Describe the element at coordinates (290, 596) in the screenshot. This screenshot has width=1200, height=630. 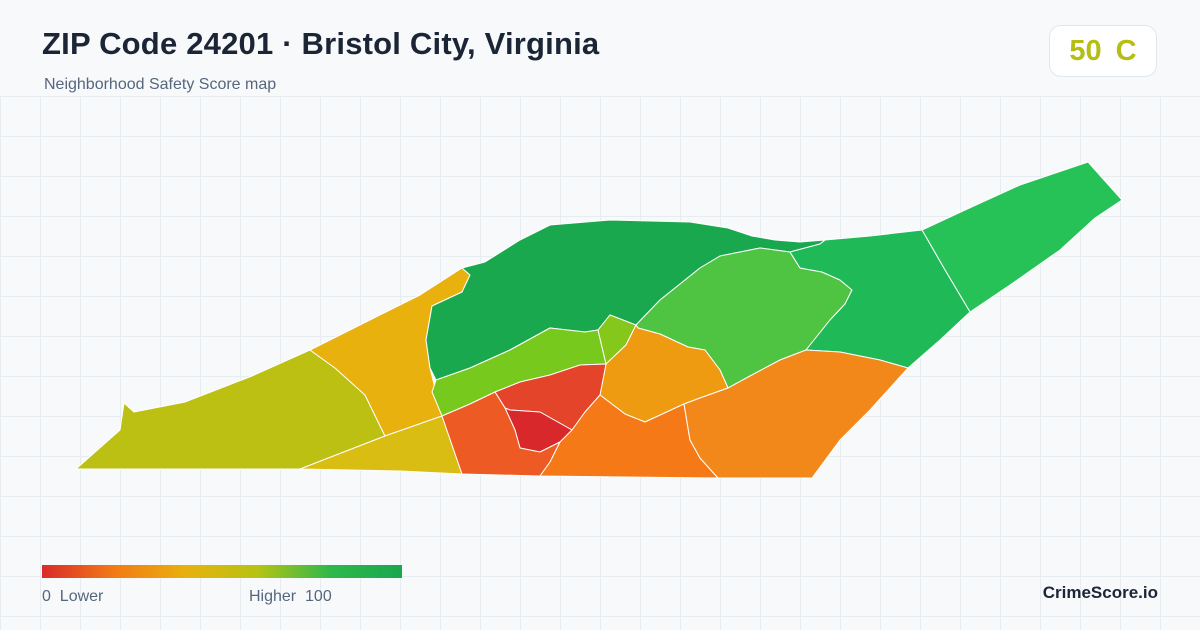
I see `legend-high-label: Higher 100` at that location.